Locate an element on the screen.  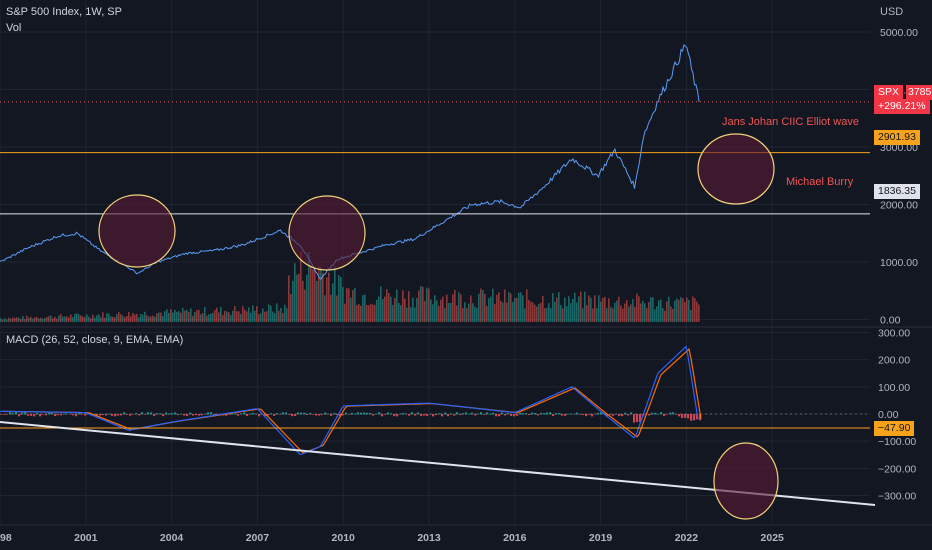
white-level-badge: 1836.35 is located at coordinates (897, 191).